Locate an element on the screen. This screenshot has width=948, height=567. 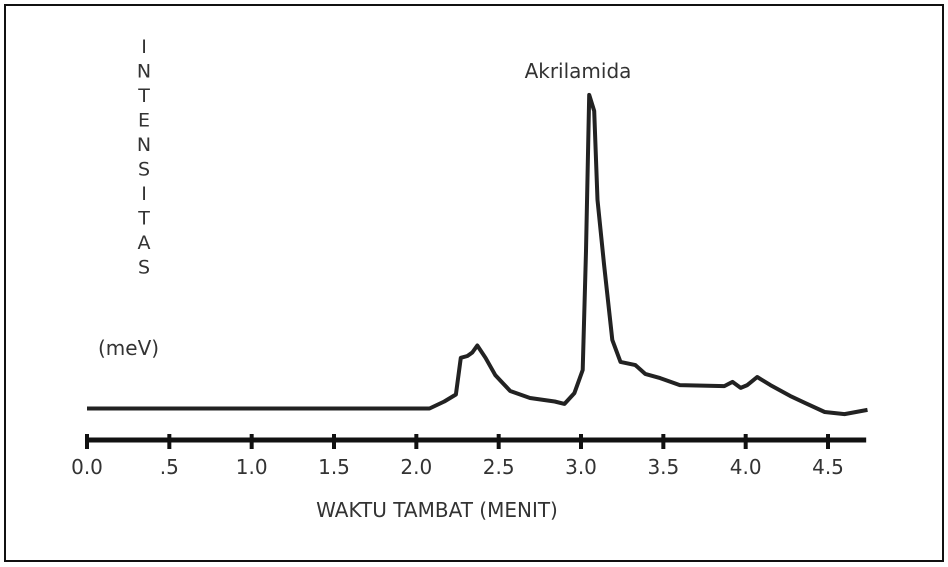
x-tick-label: 2.5 is located at coordinates (499, 467).